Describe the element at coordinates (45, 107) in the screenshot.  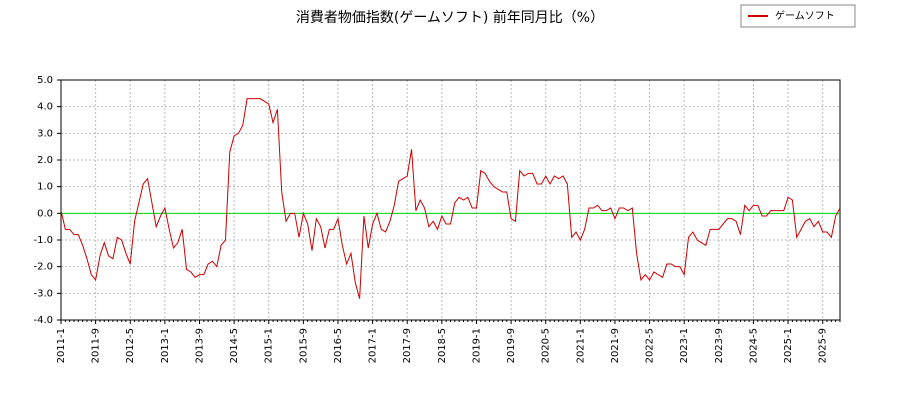
I see `y-tick-label: 4.0` at that location.